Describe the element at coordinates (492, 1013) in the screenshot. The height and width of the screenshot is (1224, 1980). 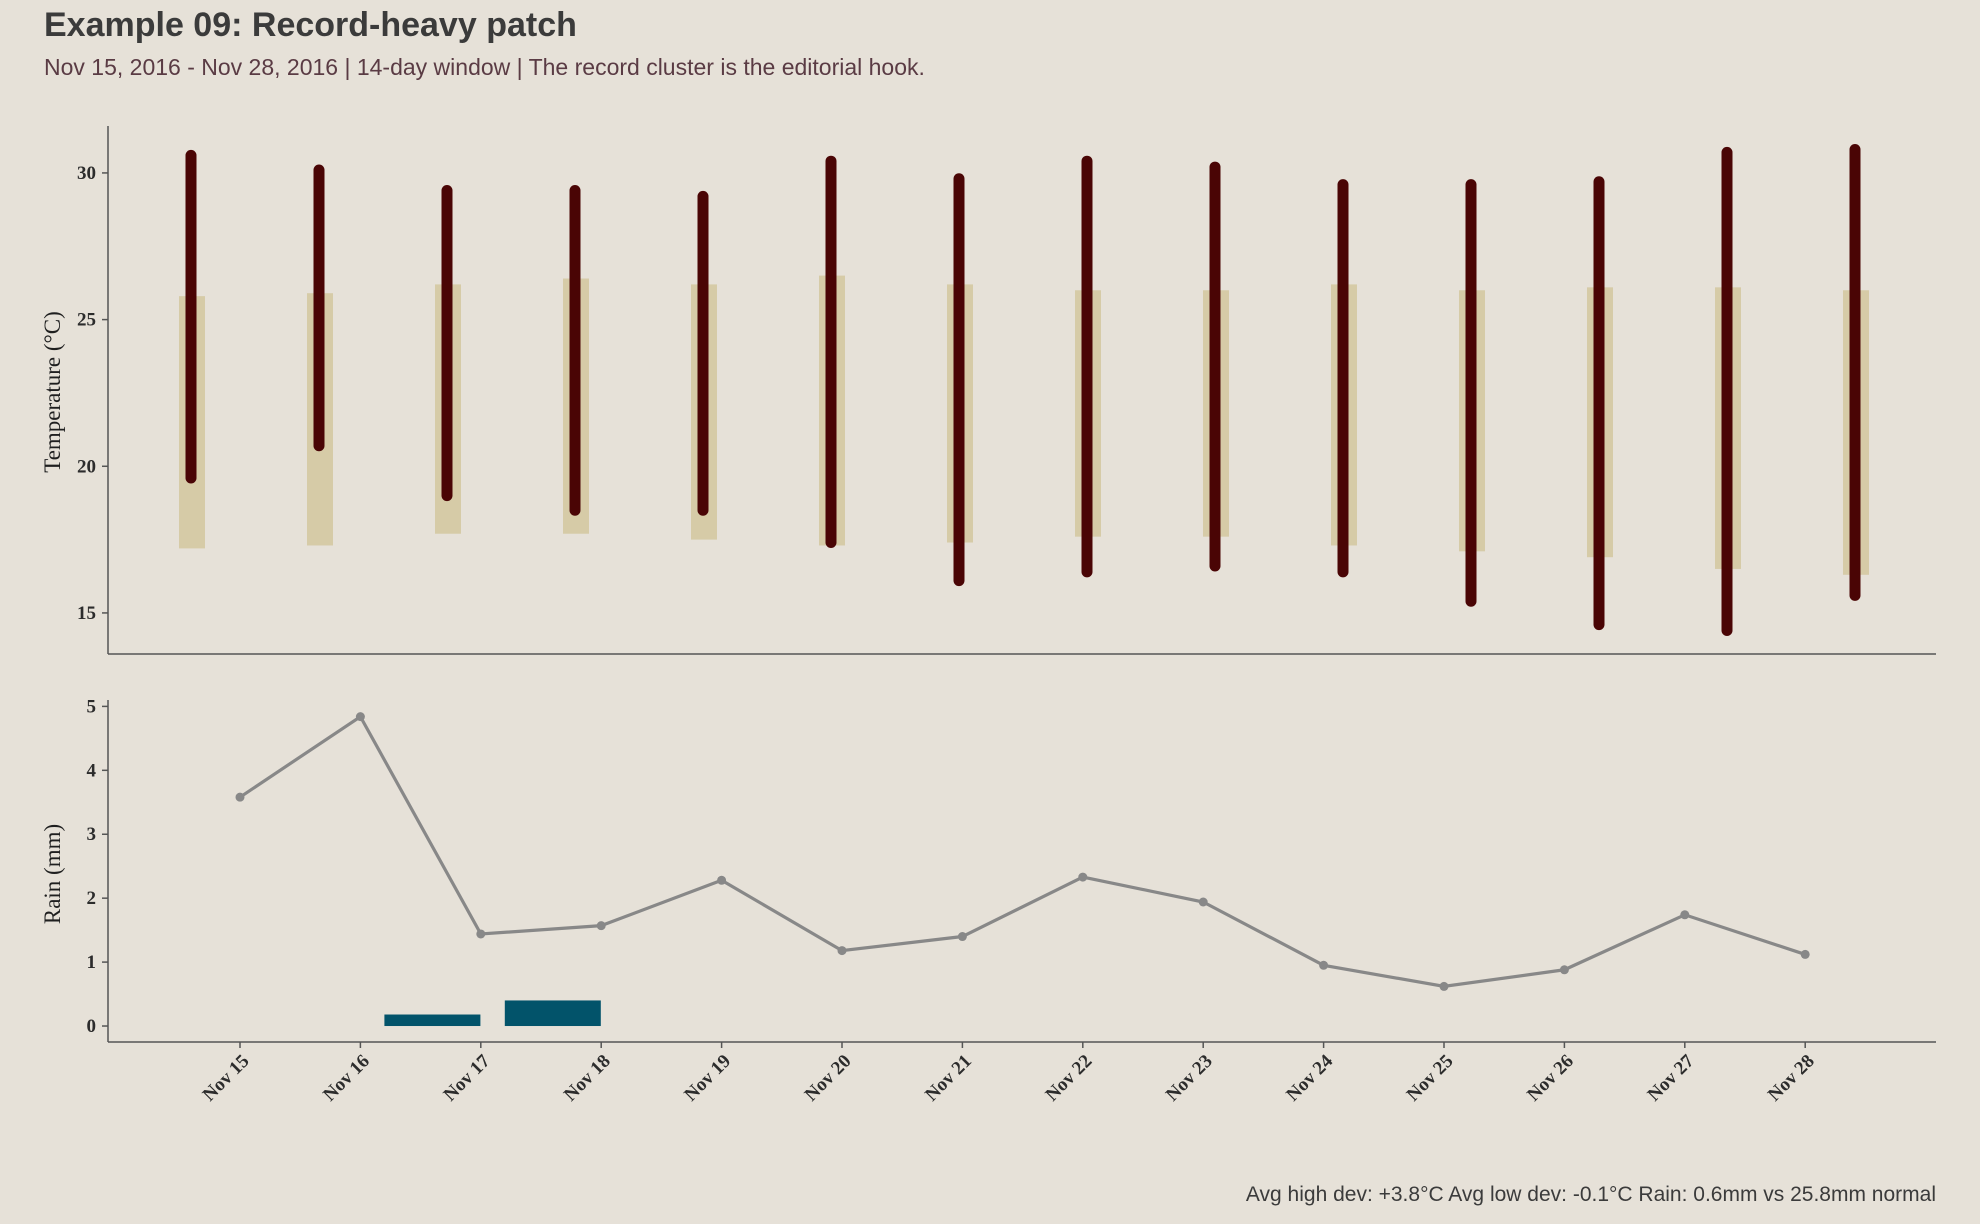
I see `rain-bars` at that location.